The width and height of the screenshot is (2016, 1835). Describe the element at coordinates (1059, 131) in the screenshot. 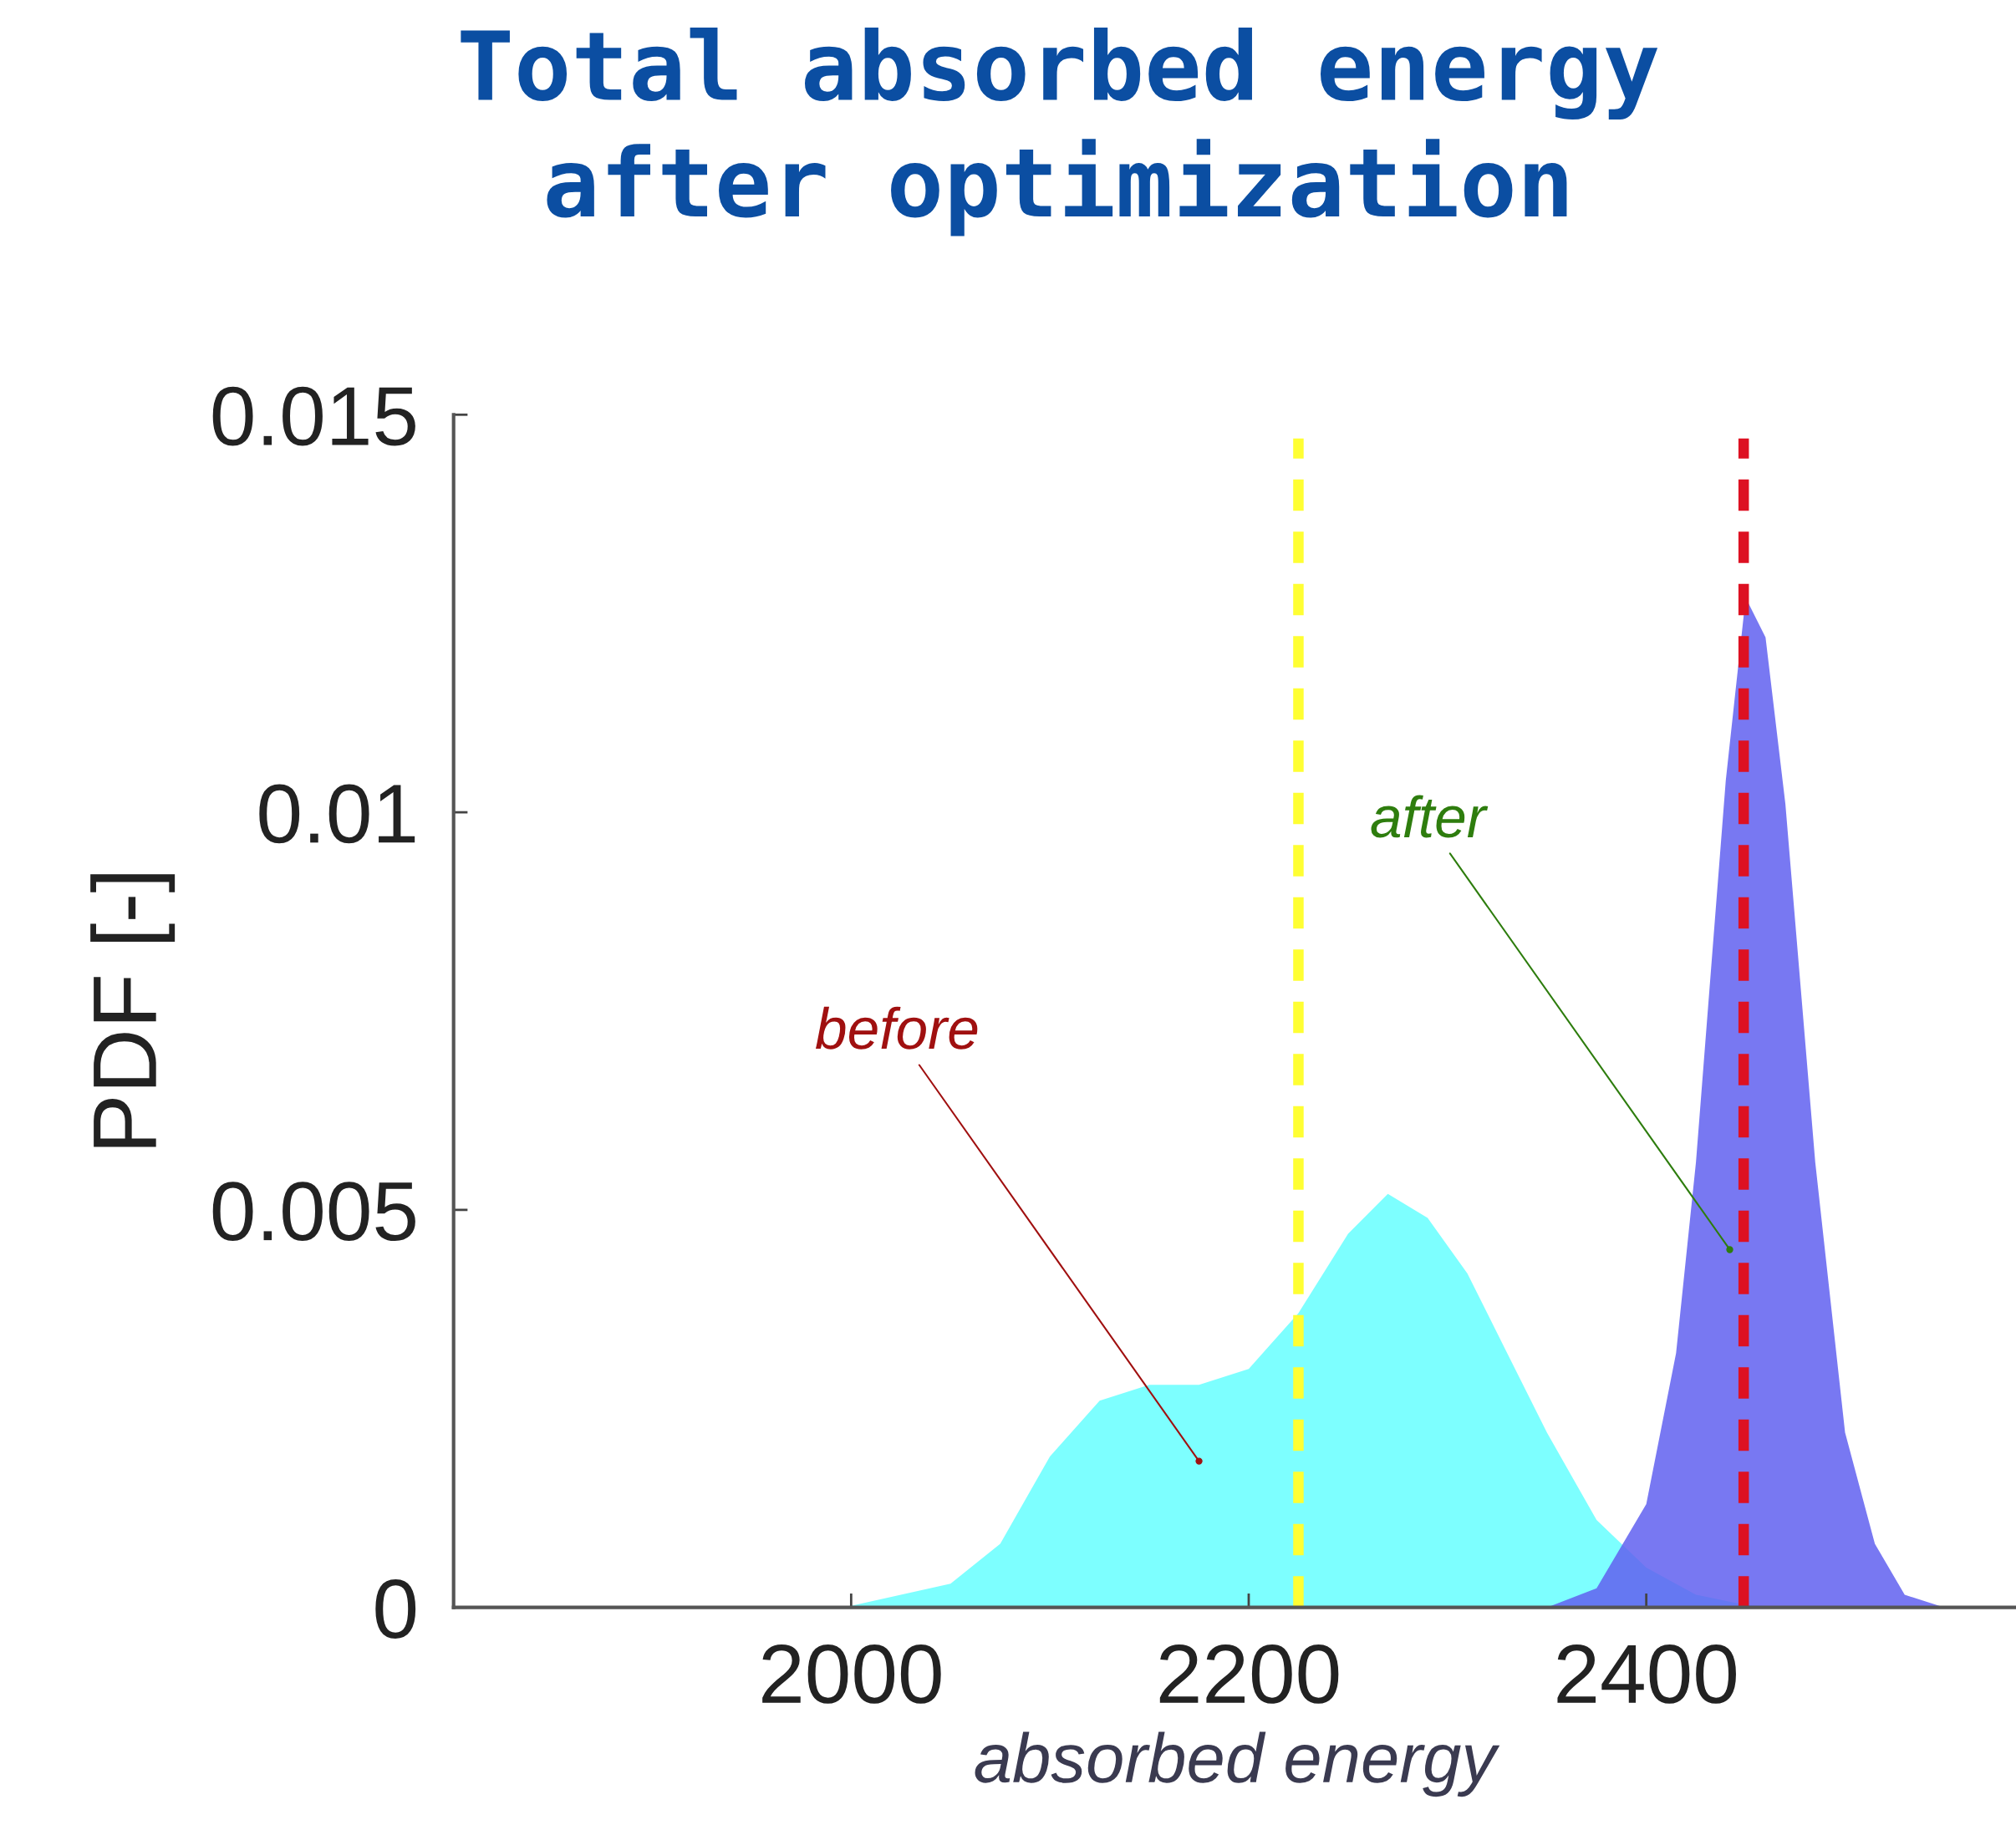

I see `chart-title: Total absorbed energy after optimization` at that location.